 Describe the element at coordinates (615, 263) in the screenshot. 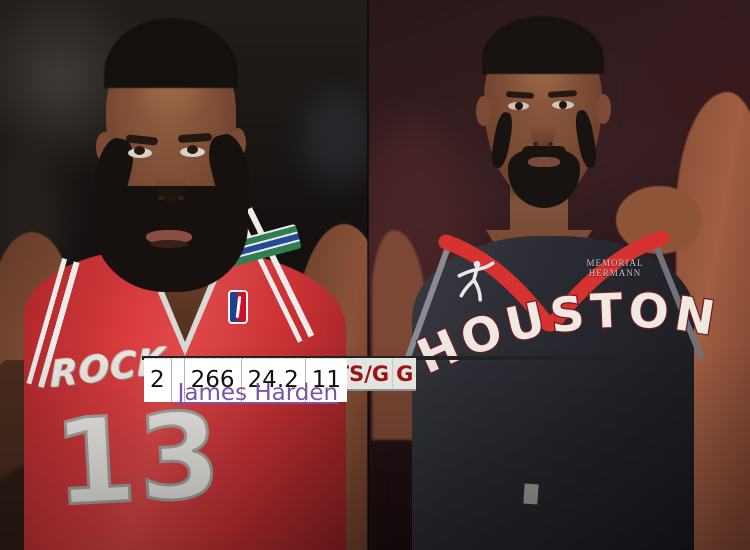

I see `patch-line-1: MEMORIAL` at that location.